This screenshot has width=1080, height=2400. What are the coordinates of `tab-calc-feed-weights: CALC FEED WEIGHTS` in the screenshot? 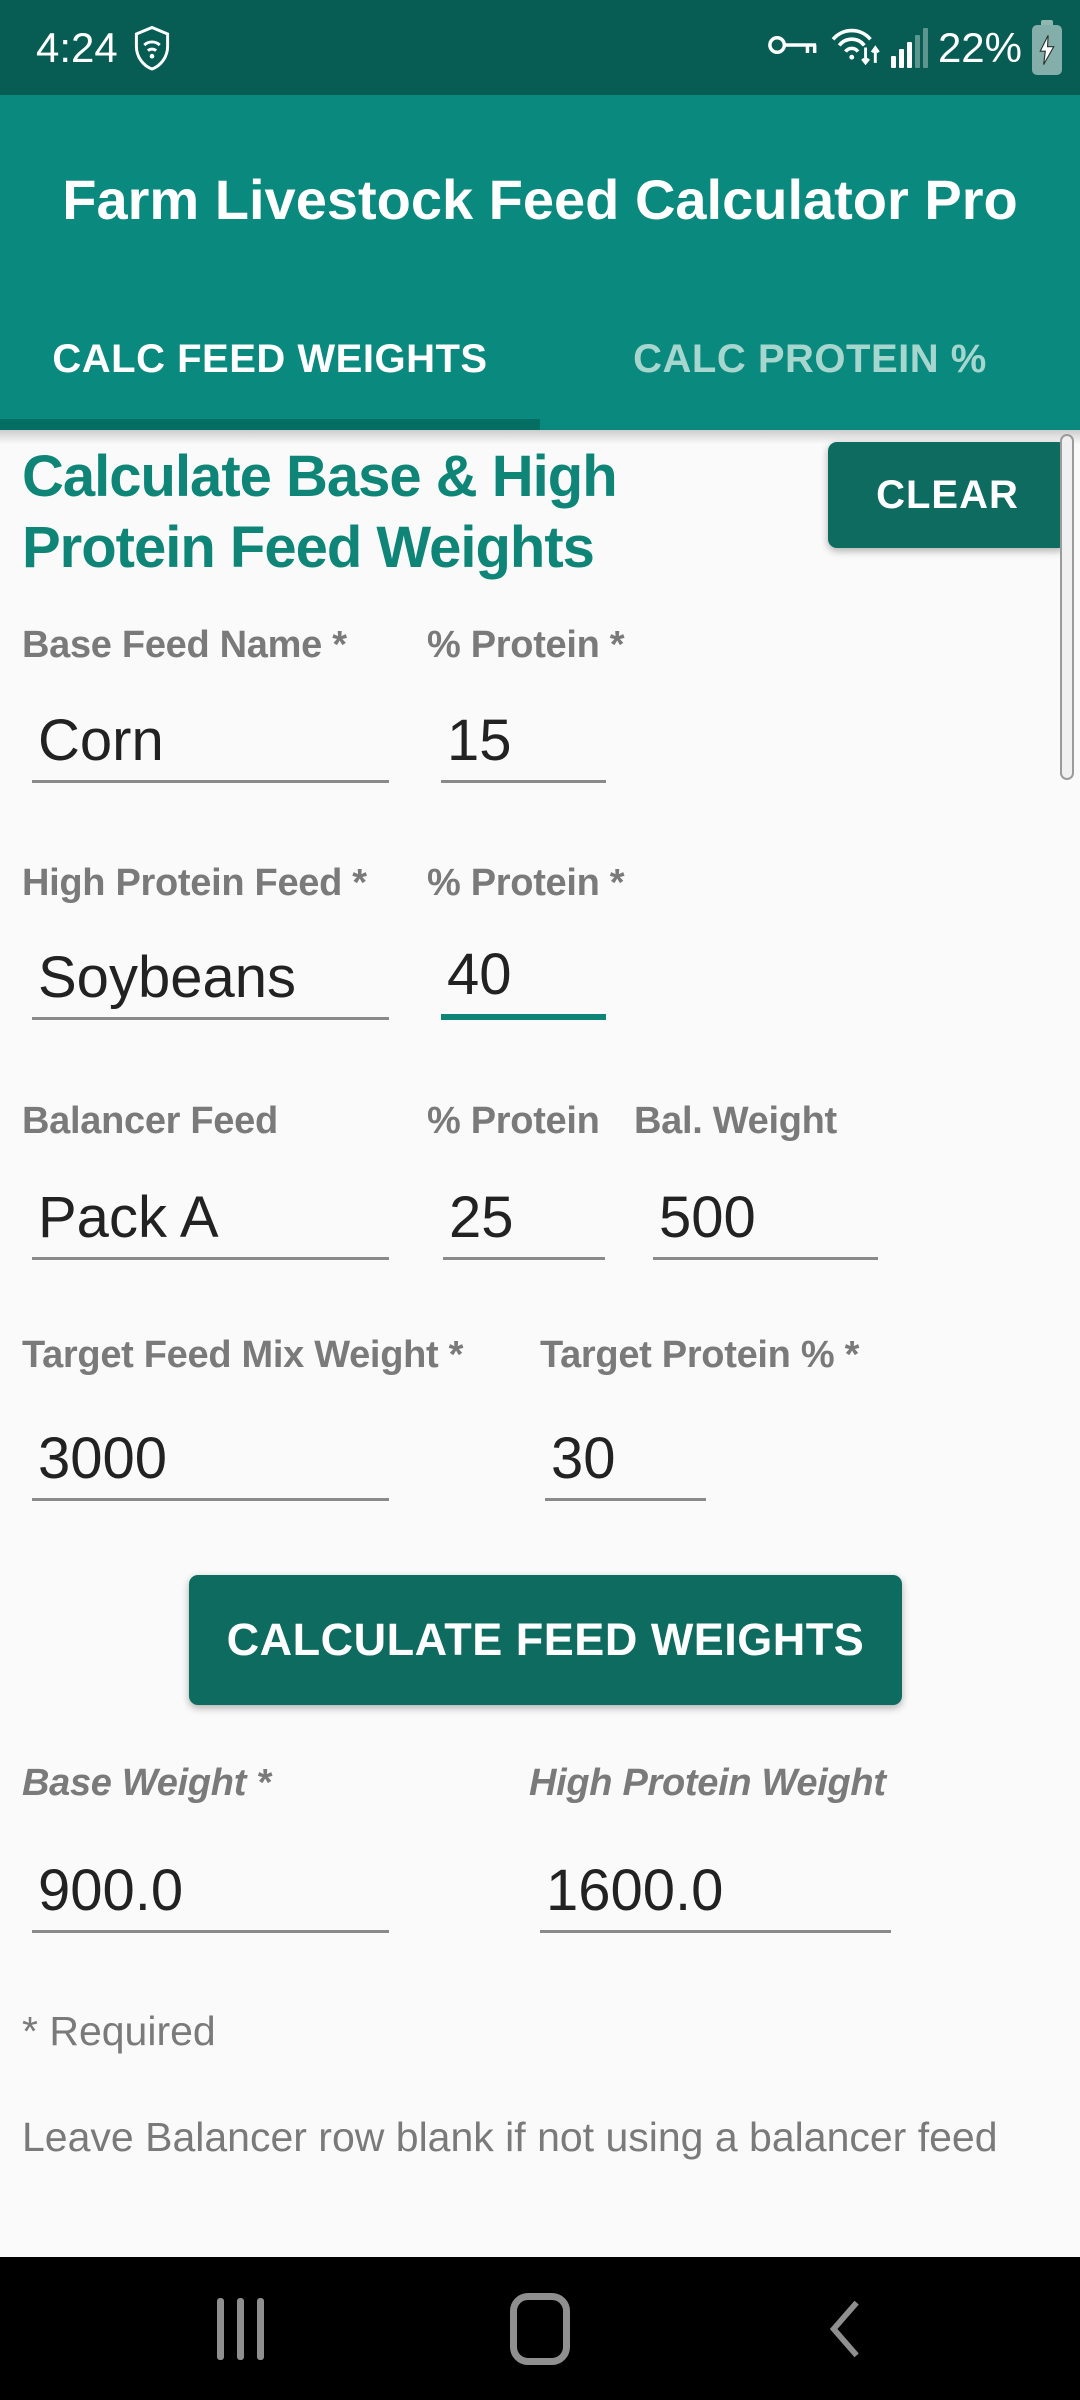 It's located at (270, 359).